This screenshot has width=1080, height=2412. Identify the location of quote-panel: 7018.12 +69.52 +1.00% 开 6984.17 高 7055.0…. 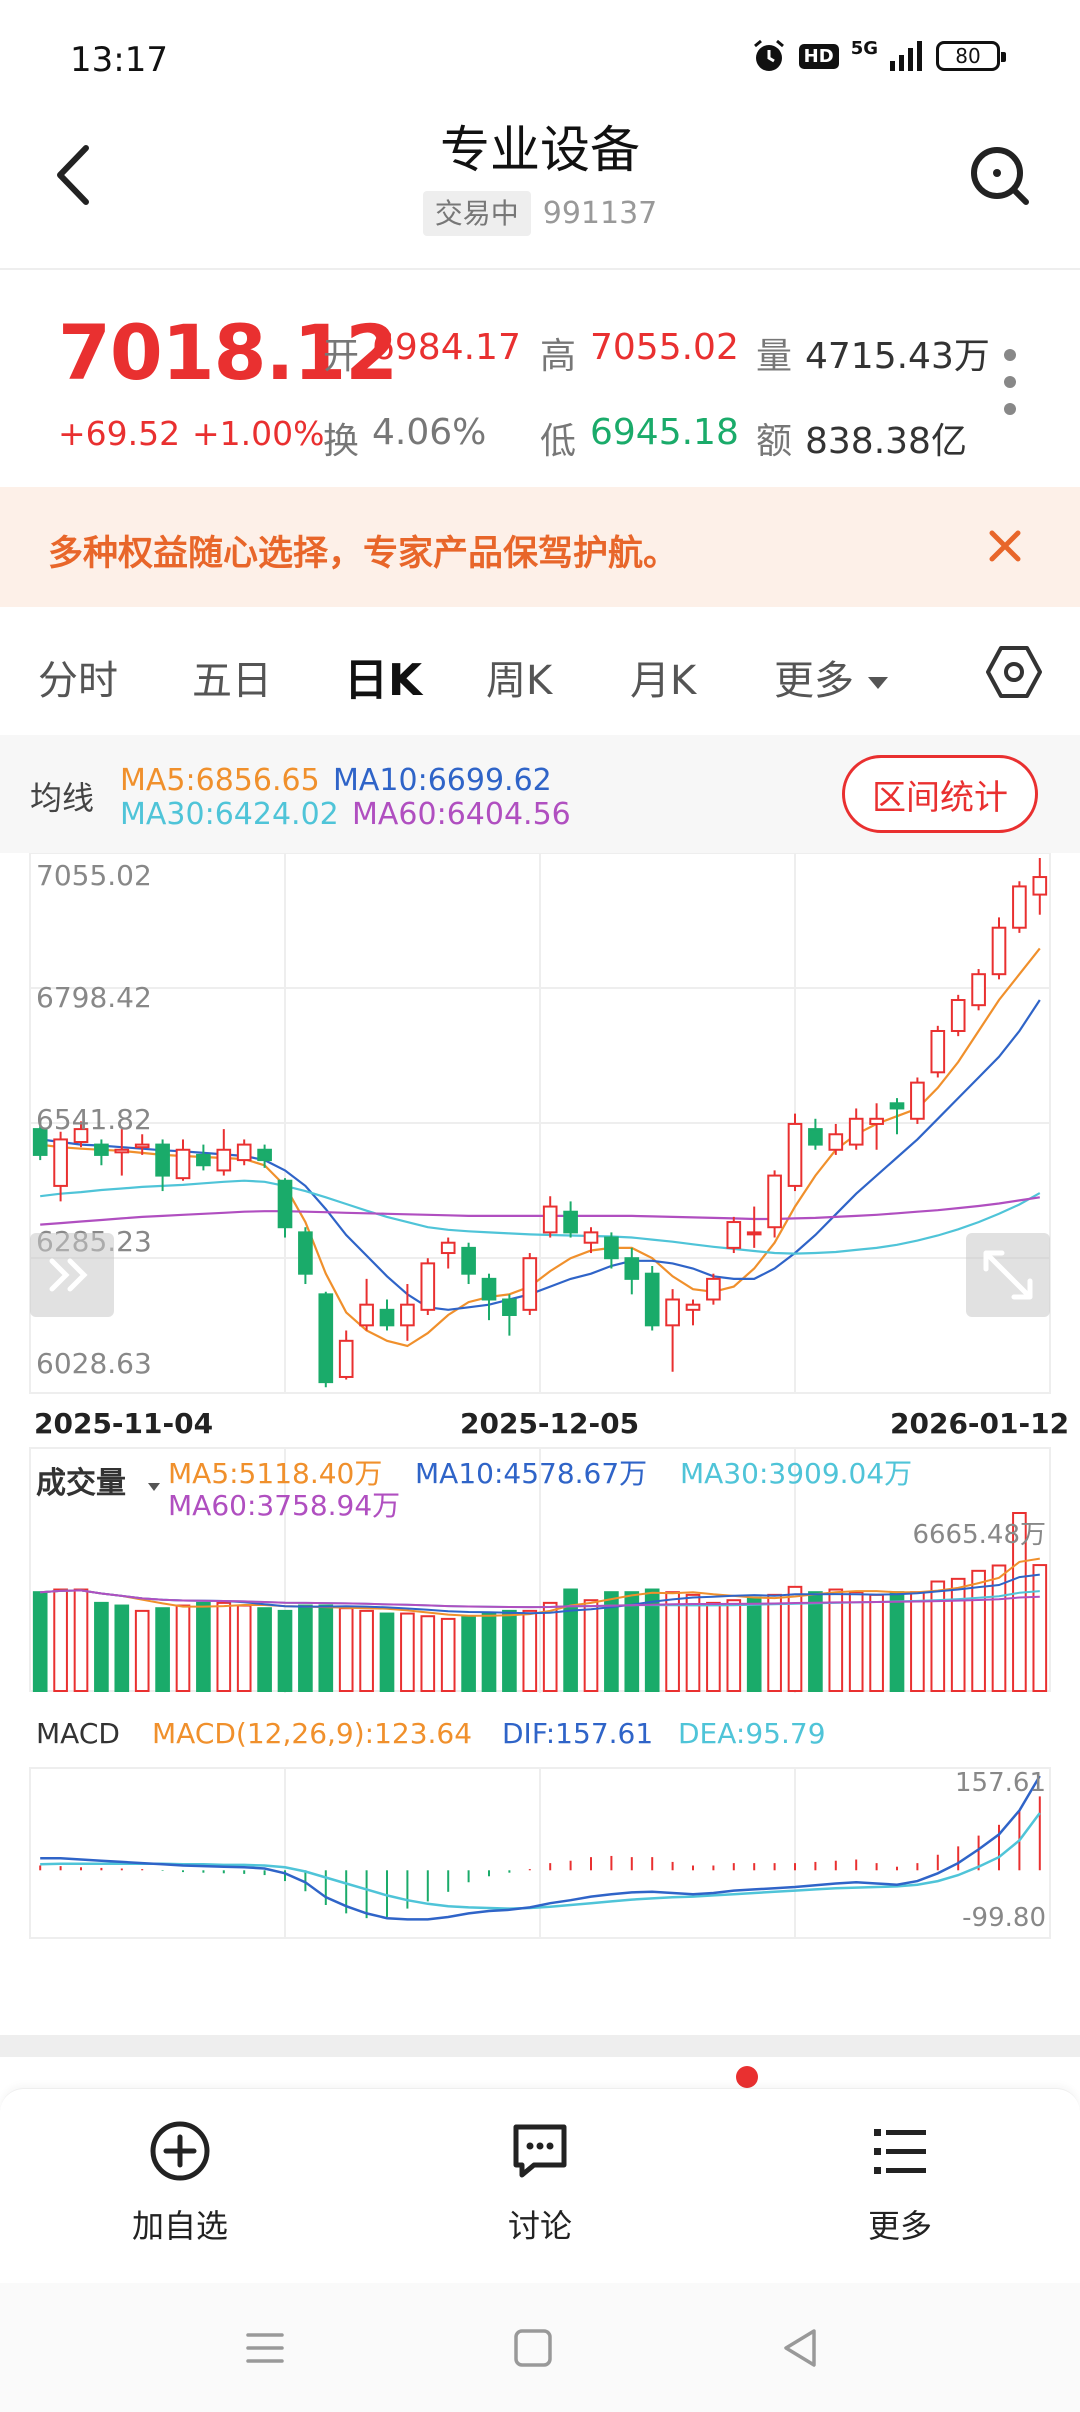
(540, 379).